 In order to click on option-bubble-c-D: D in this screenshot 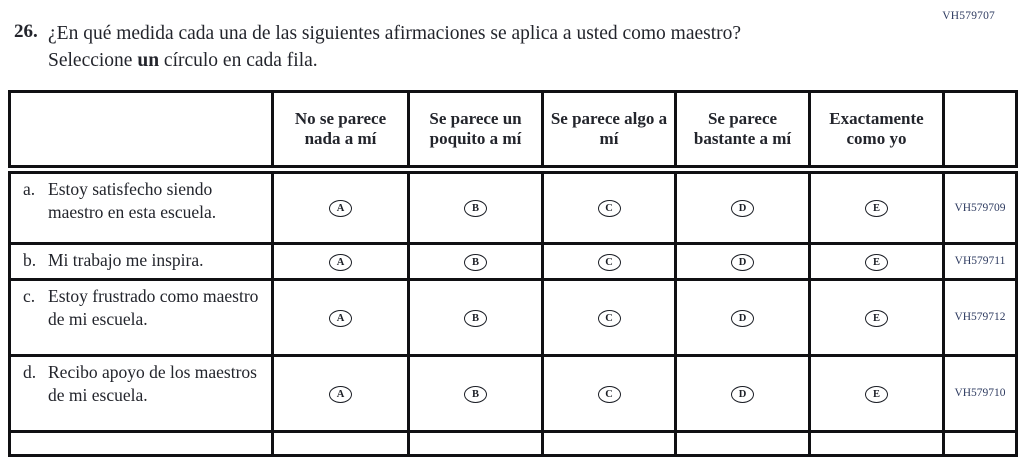, I will do `click(742, 318)`.